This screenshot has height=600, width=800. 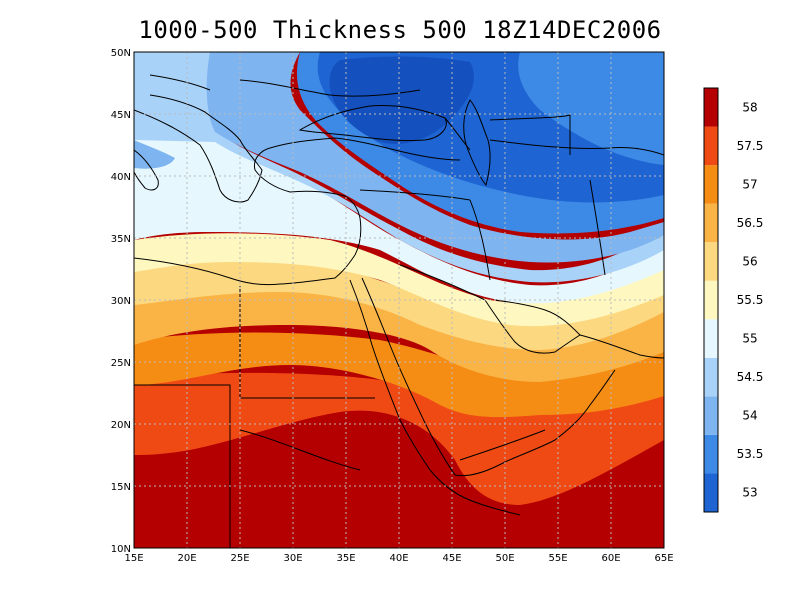 What do you see at coordinates (442, 282) in the screenshot?
I see `border-saudi-north` at bounding box center [442, 282].